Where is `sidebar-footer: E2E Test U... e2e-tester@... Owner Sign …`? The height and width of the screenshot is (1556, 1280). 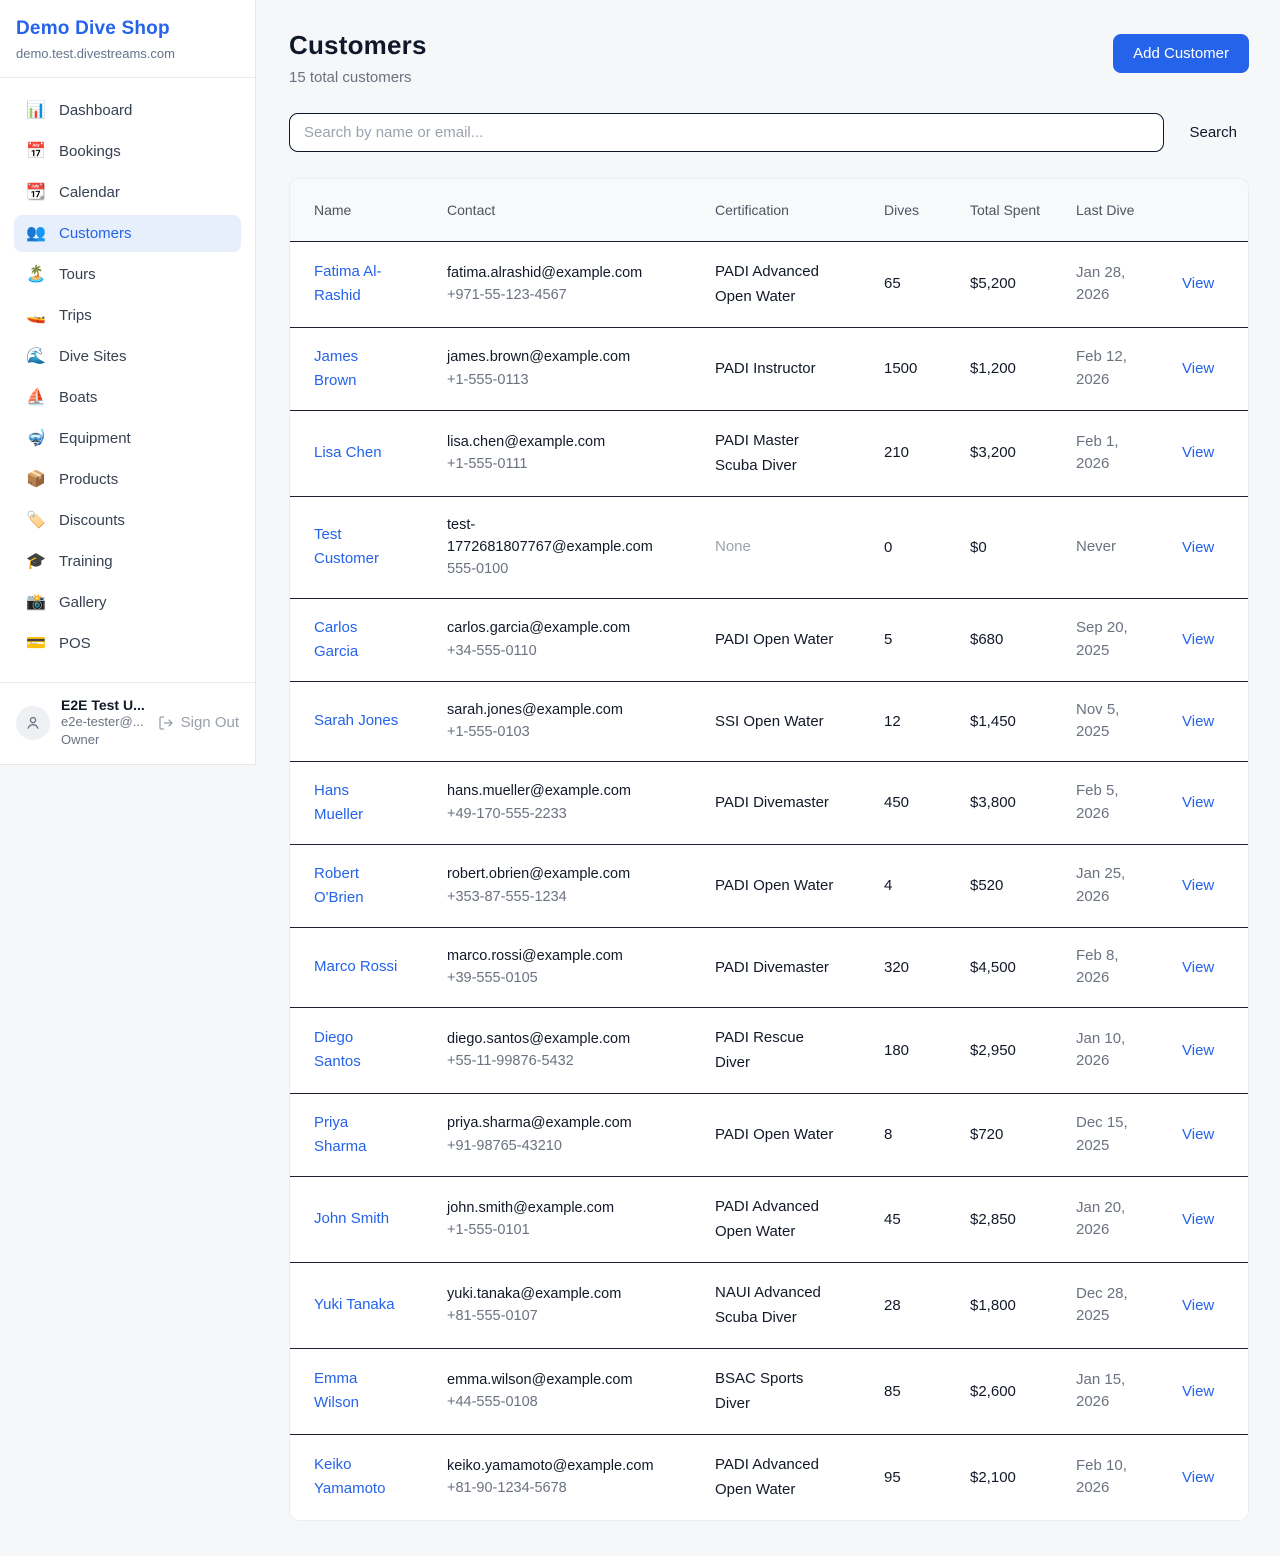 sidebar-footer: E2E Test U... e2e-tester@... Owner Sign … is located at coordinates (127, 723).